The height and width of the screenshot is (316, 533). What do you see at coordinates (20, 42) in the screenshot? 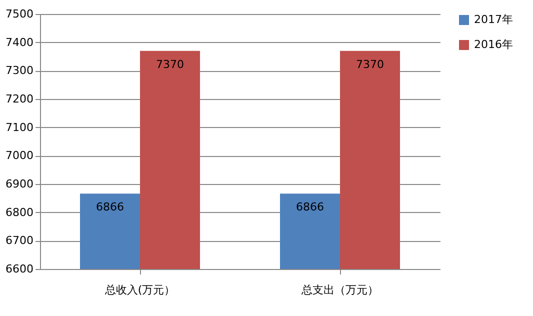
I see `y-tick-label: 7400` at bounding box center [20, 42].